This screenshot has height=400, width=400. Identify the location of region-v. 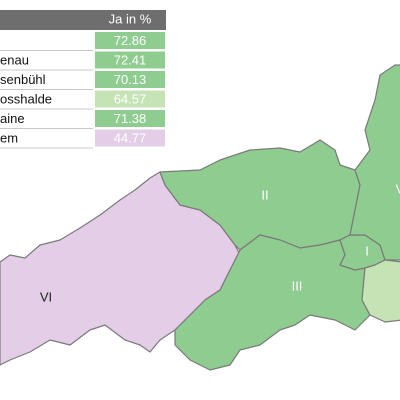
(374, 162).